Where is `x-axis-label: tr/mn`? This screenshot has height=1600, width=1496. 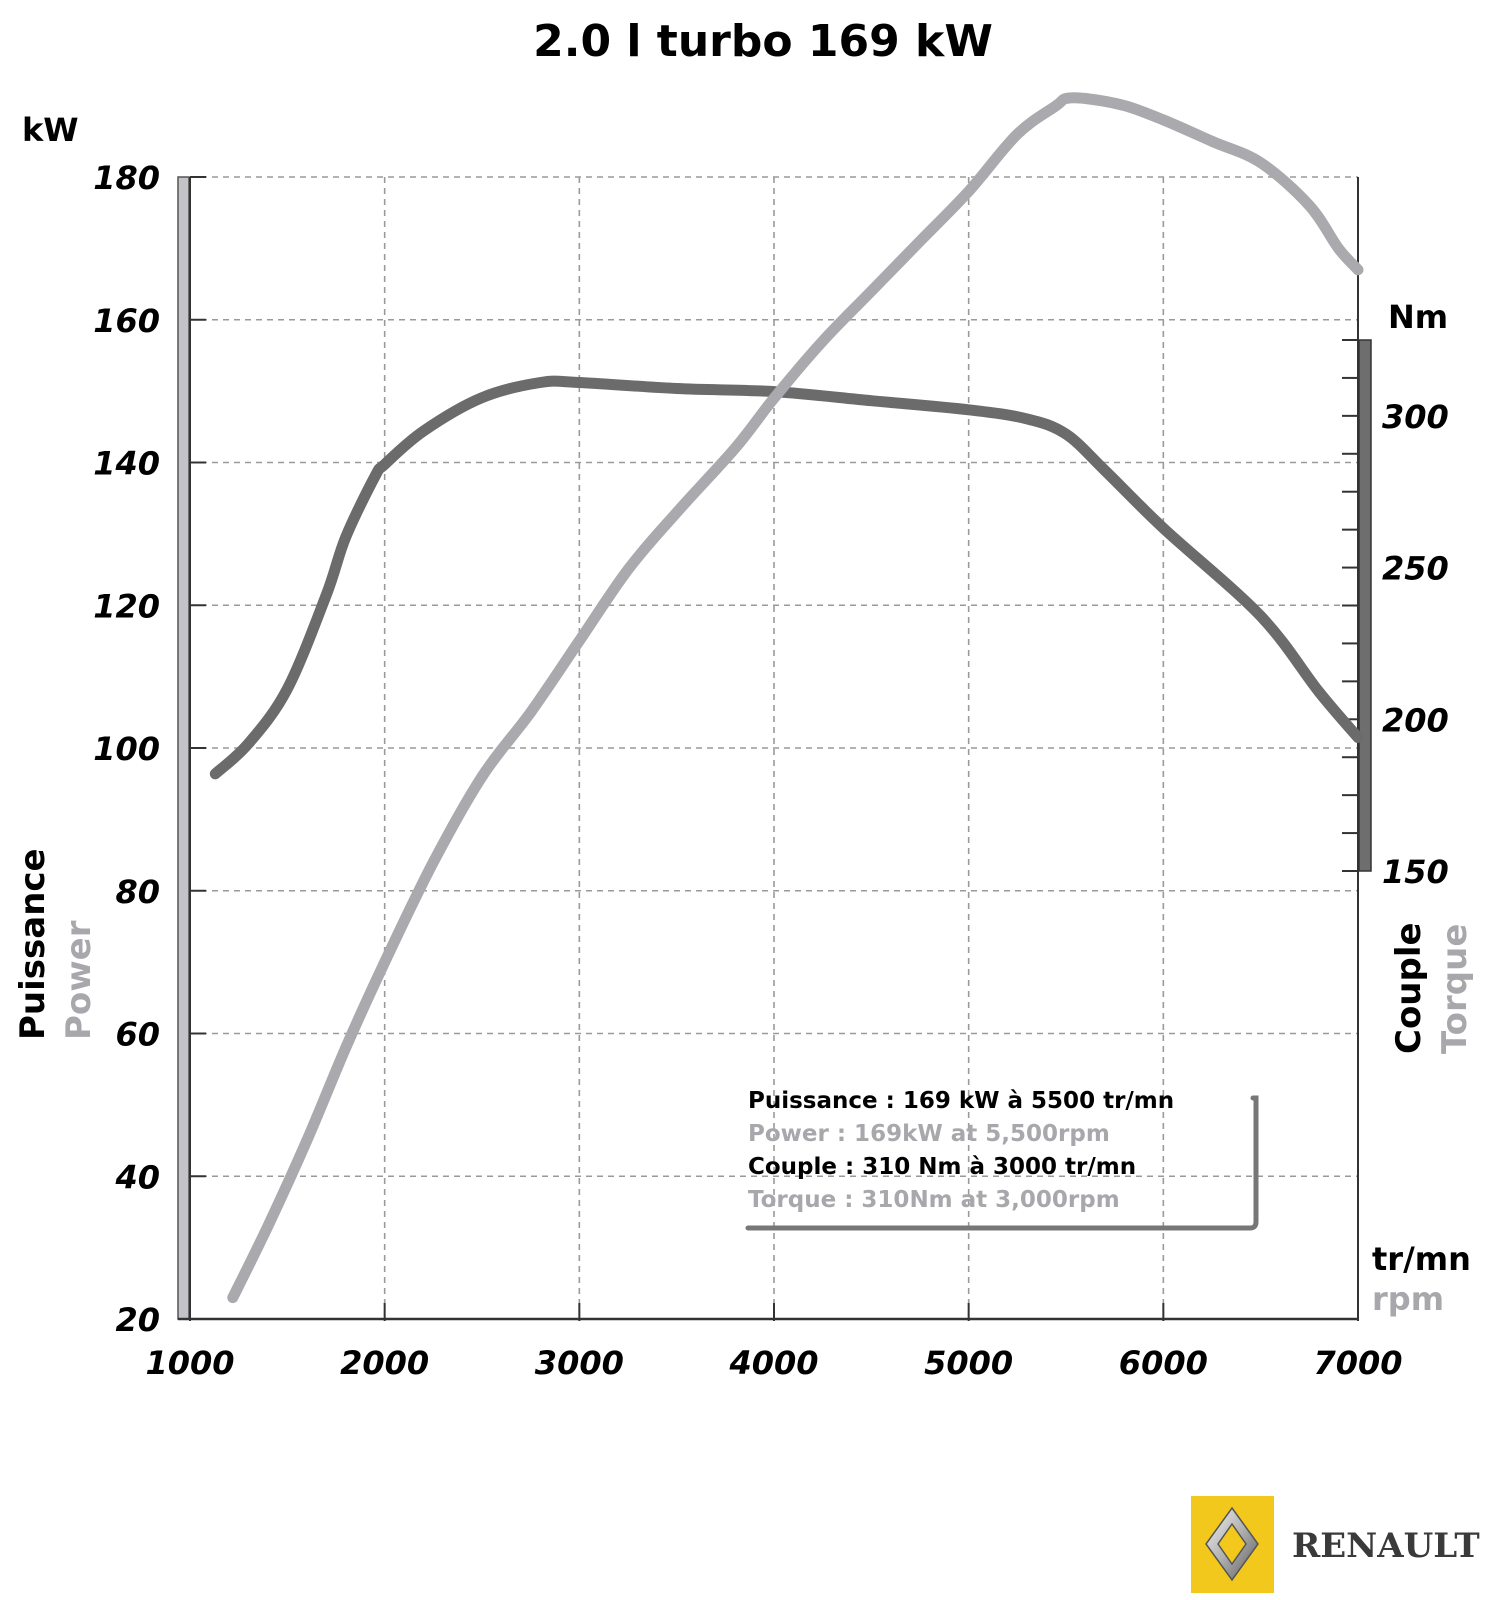
x-axis-label: tr/mn is located at coordinates (1421, 1259).